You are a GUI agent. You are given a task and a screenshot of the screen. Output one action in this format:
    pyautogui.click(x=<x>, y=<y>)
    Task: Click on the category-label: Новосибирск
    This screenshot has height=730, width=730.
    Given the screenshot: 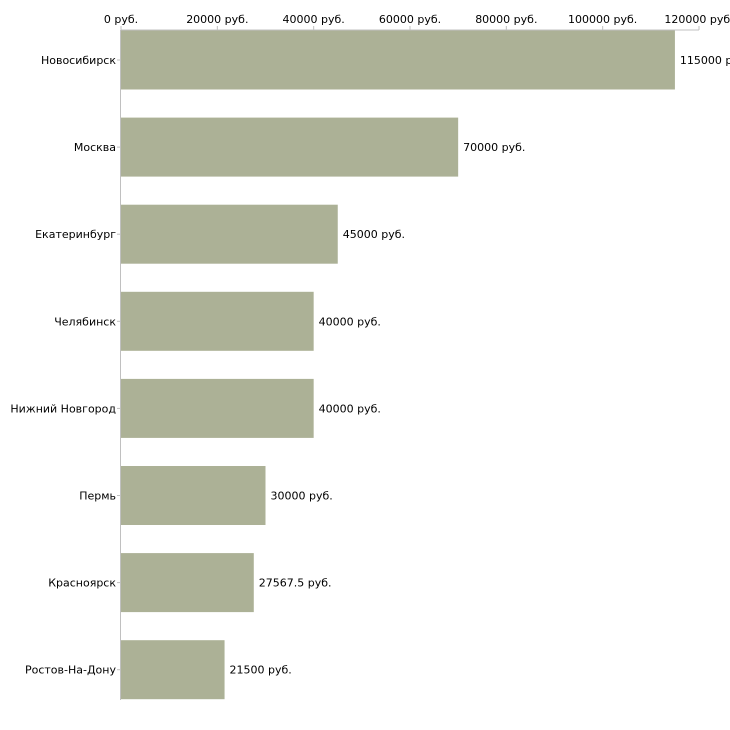 What is the action you would take?
    pyautogui.click(x=78, y=60)
    